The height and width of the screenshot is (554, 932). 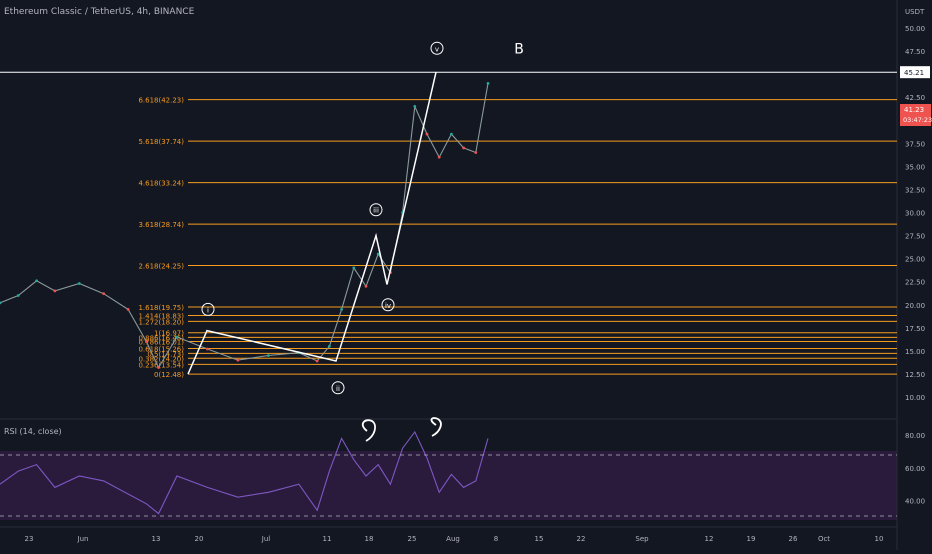 What do you see at coordinates (917, 120) in the screenshot?
I see `bar-countdown-label: 03:47:23` at bounding box center [917, 120].